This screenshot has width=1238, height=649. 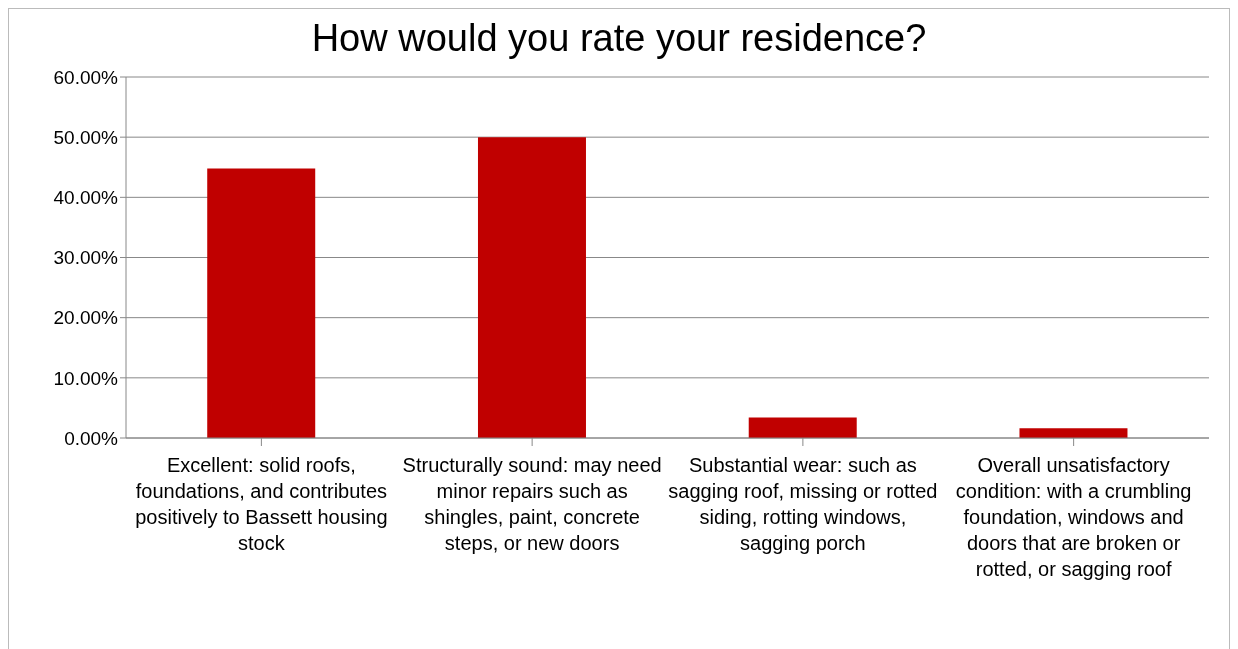 I want to click on x-tick-label: Structurally sound: may need minor repairs such as shingles, paint, concrete steps, or new doors, so click(x=532, y=504).